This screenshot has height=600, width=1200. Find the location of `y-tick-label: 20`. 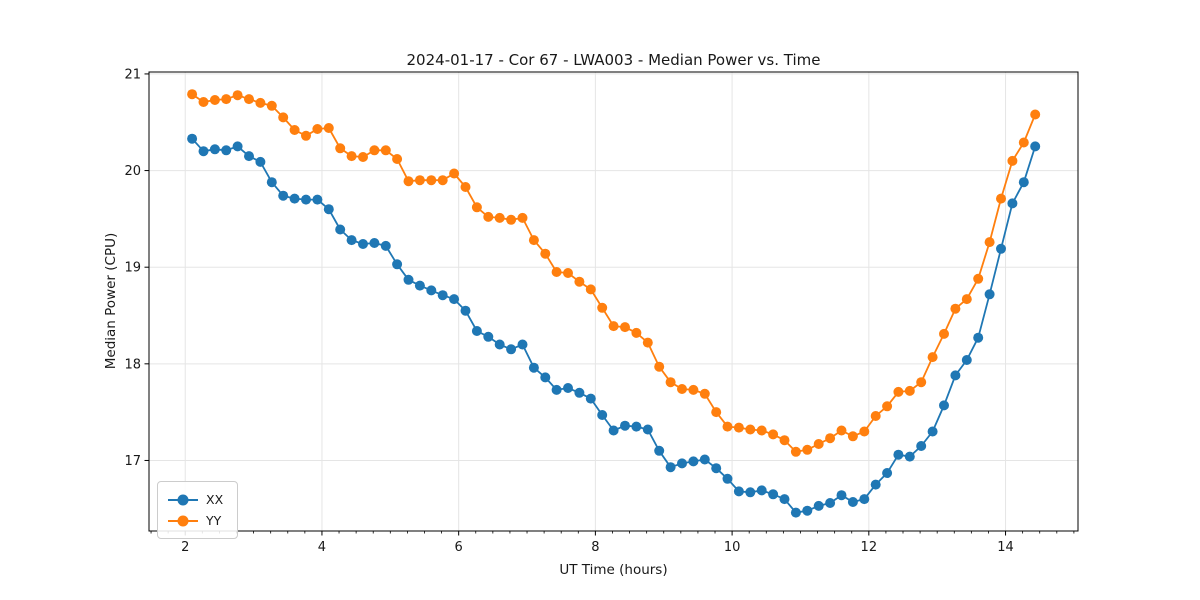

y-tick-label: 20 is located at coordinates (132, 171).